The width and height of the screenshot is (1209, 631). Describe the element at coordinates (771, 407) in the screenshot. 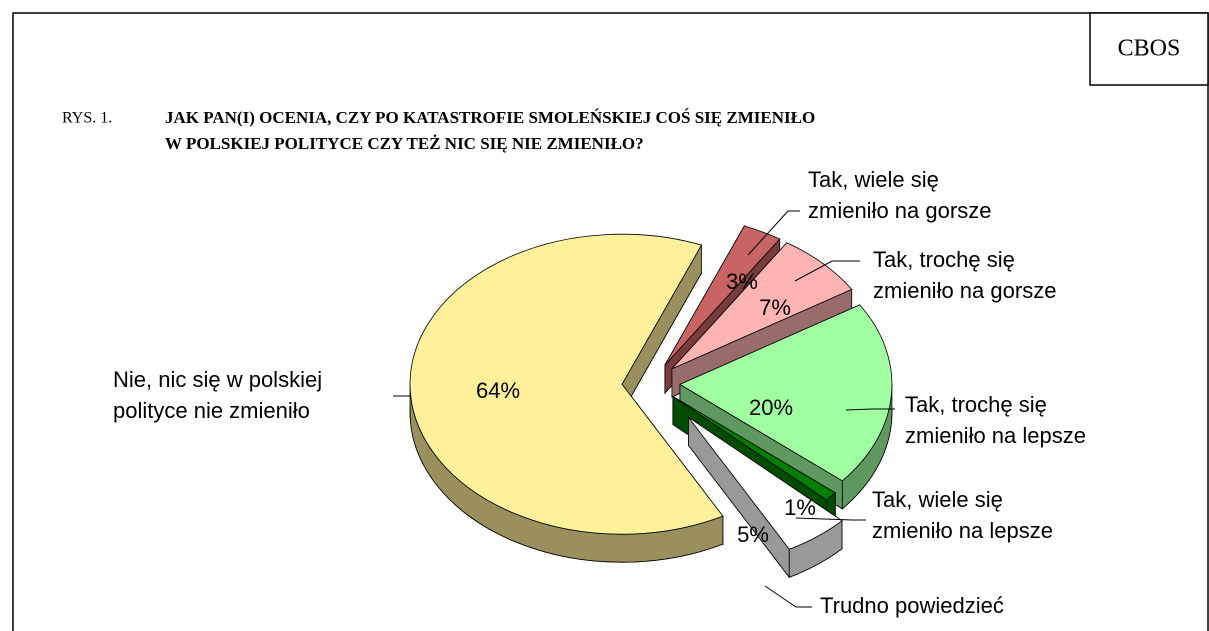

I see `data-label: 20%` at that location.